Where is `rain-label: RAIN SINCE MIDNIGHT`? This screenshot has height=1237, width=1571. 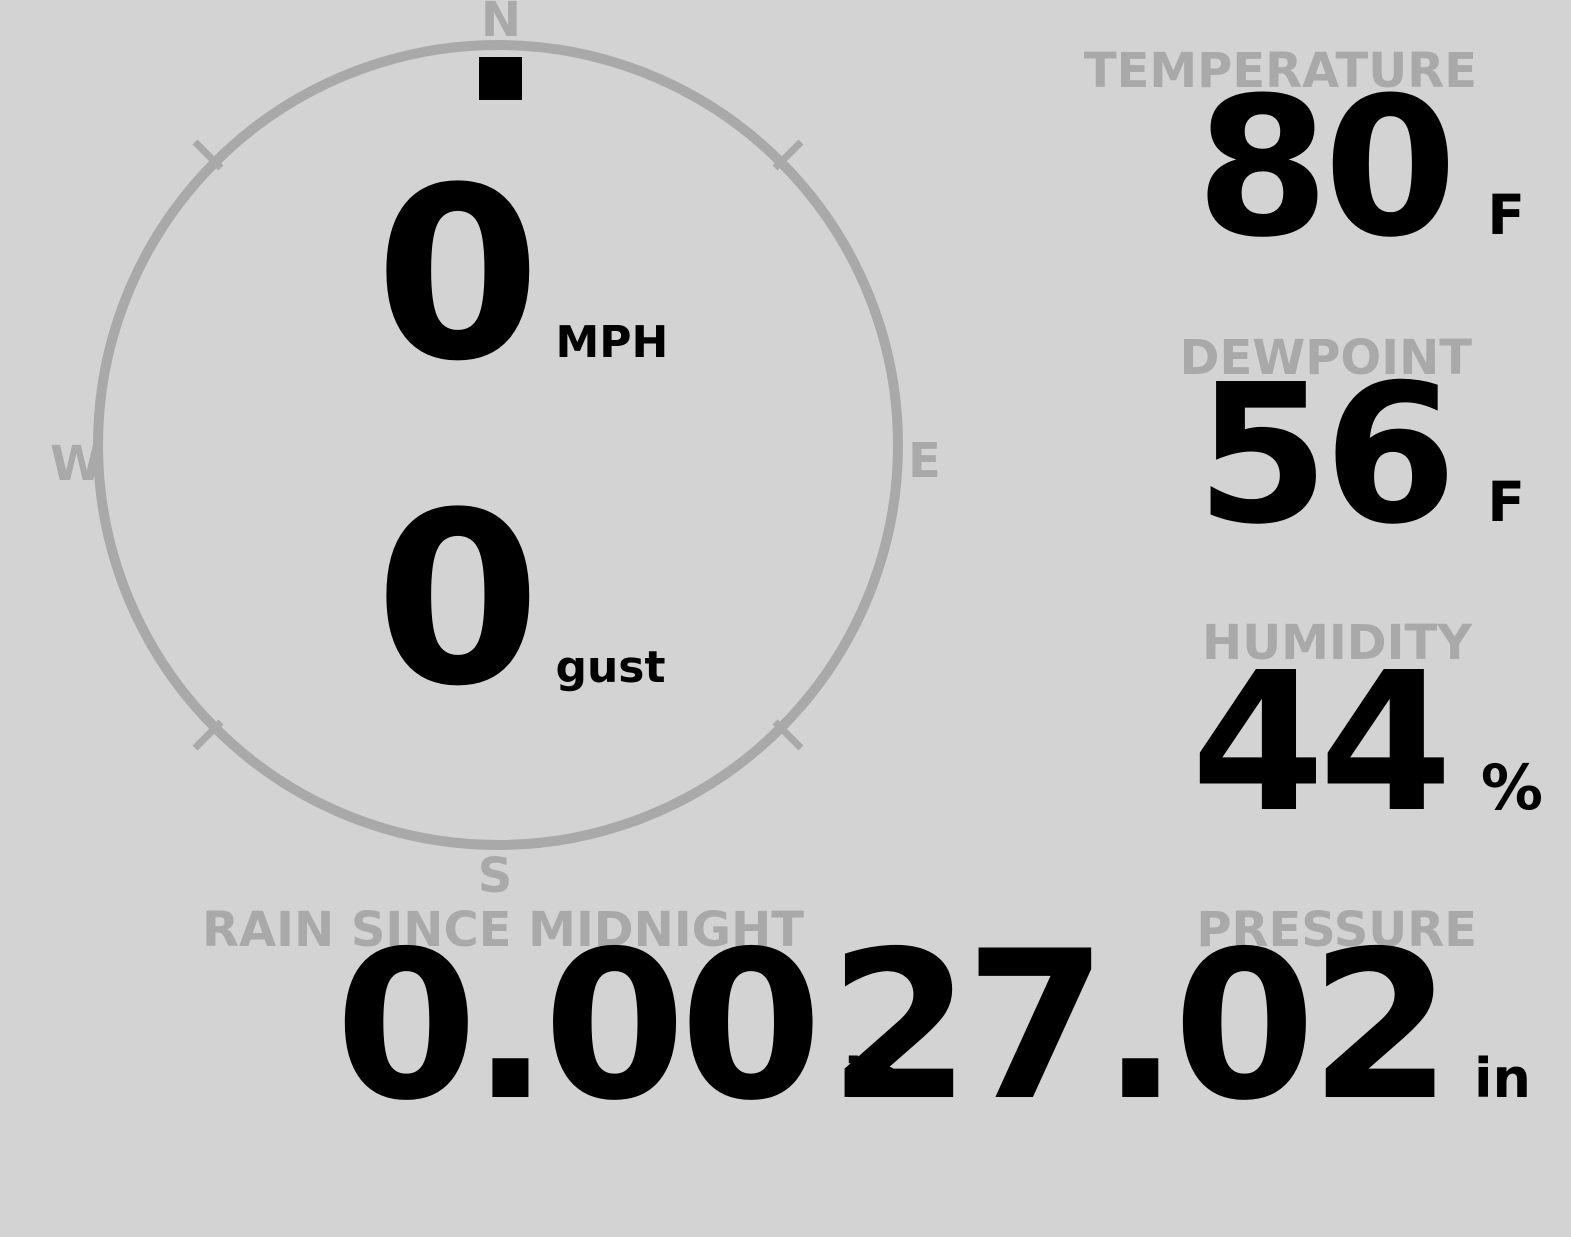
rain-label: RAIN SINCE MIDNIGHT is located at coordinates (503, 930).